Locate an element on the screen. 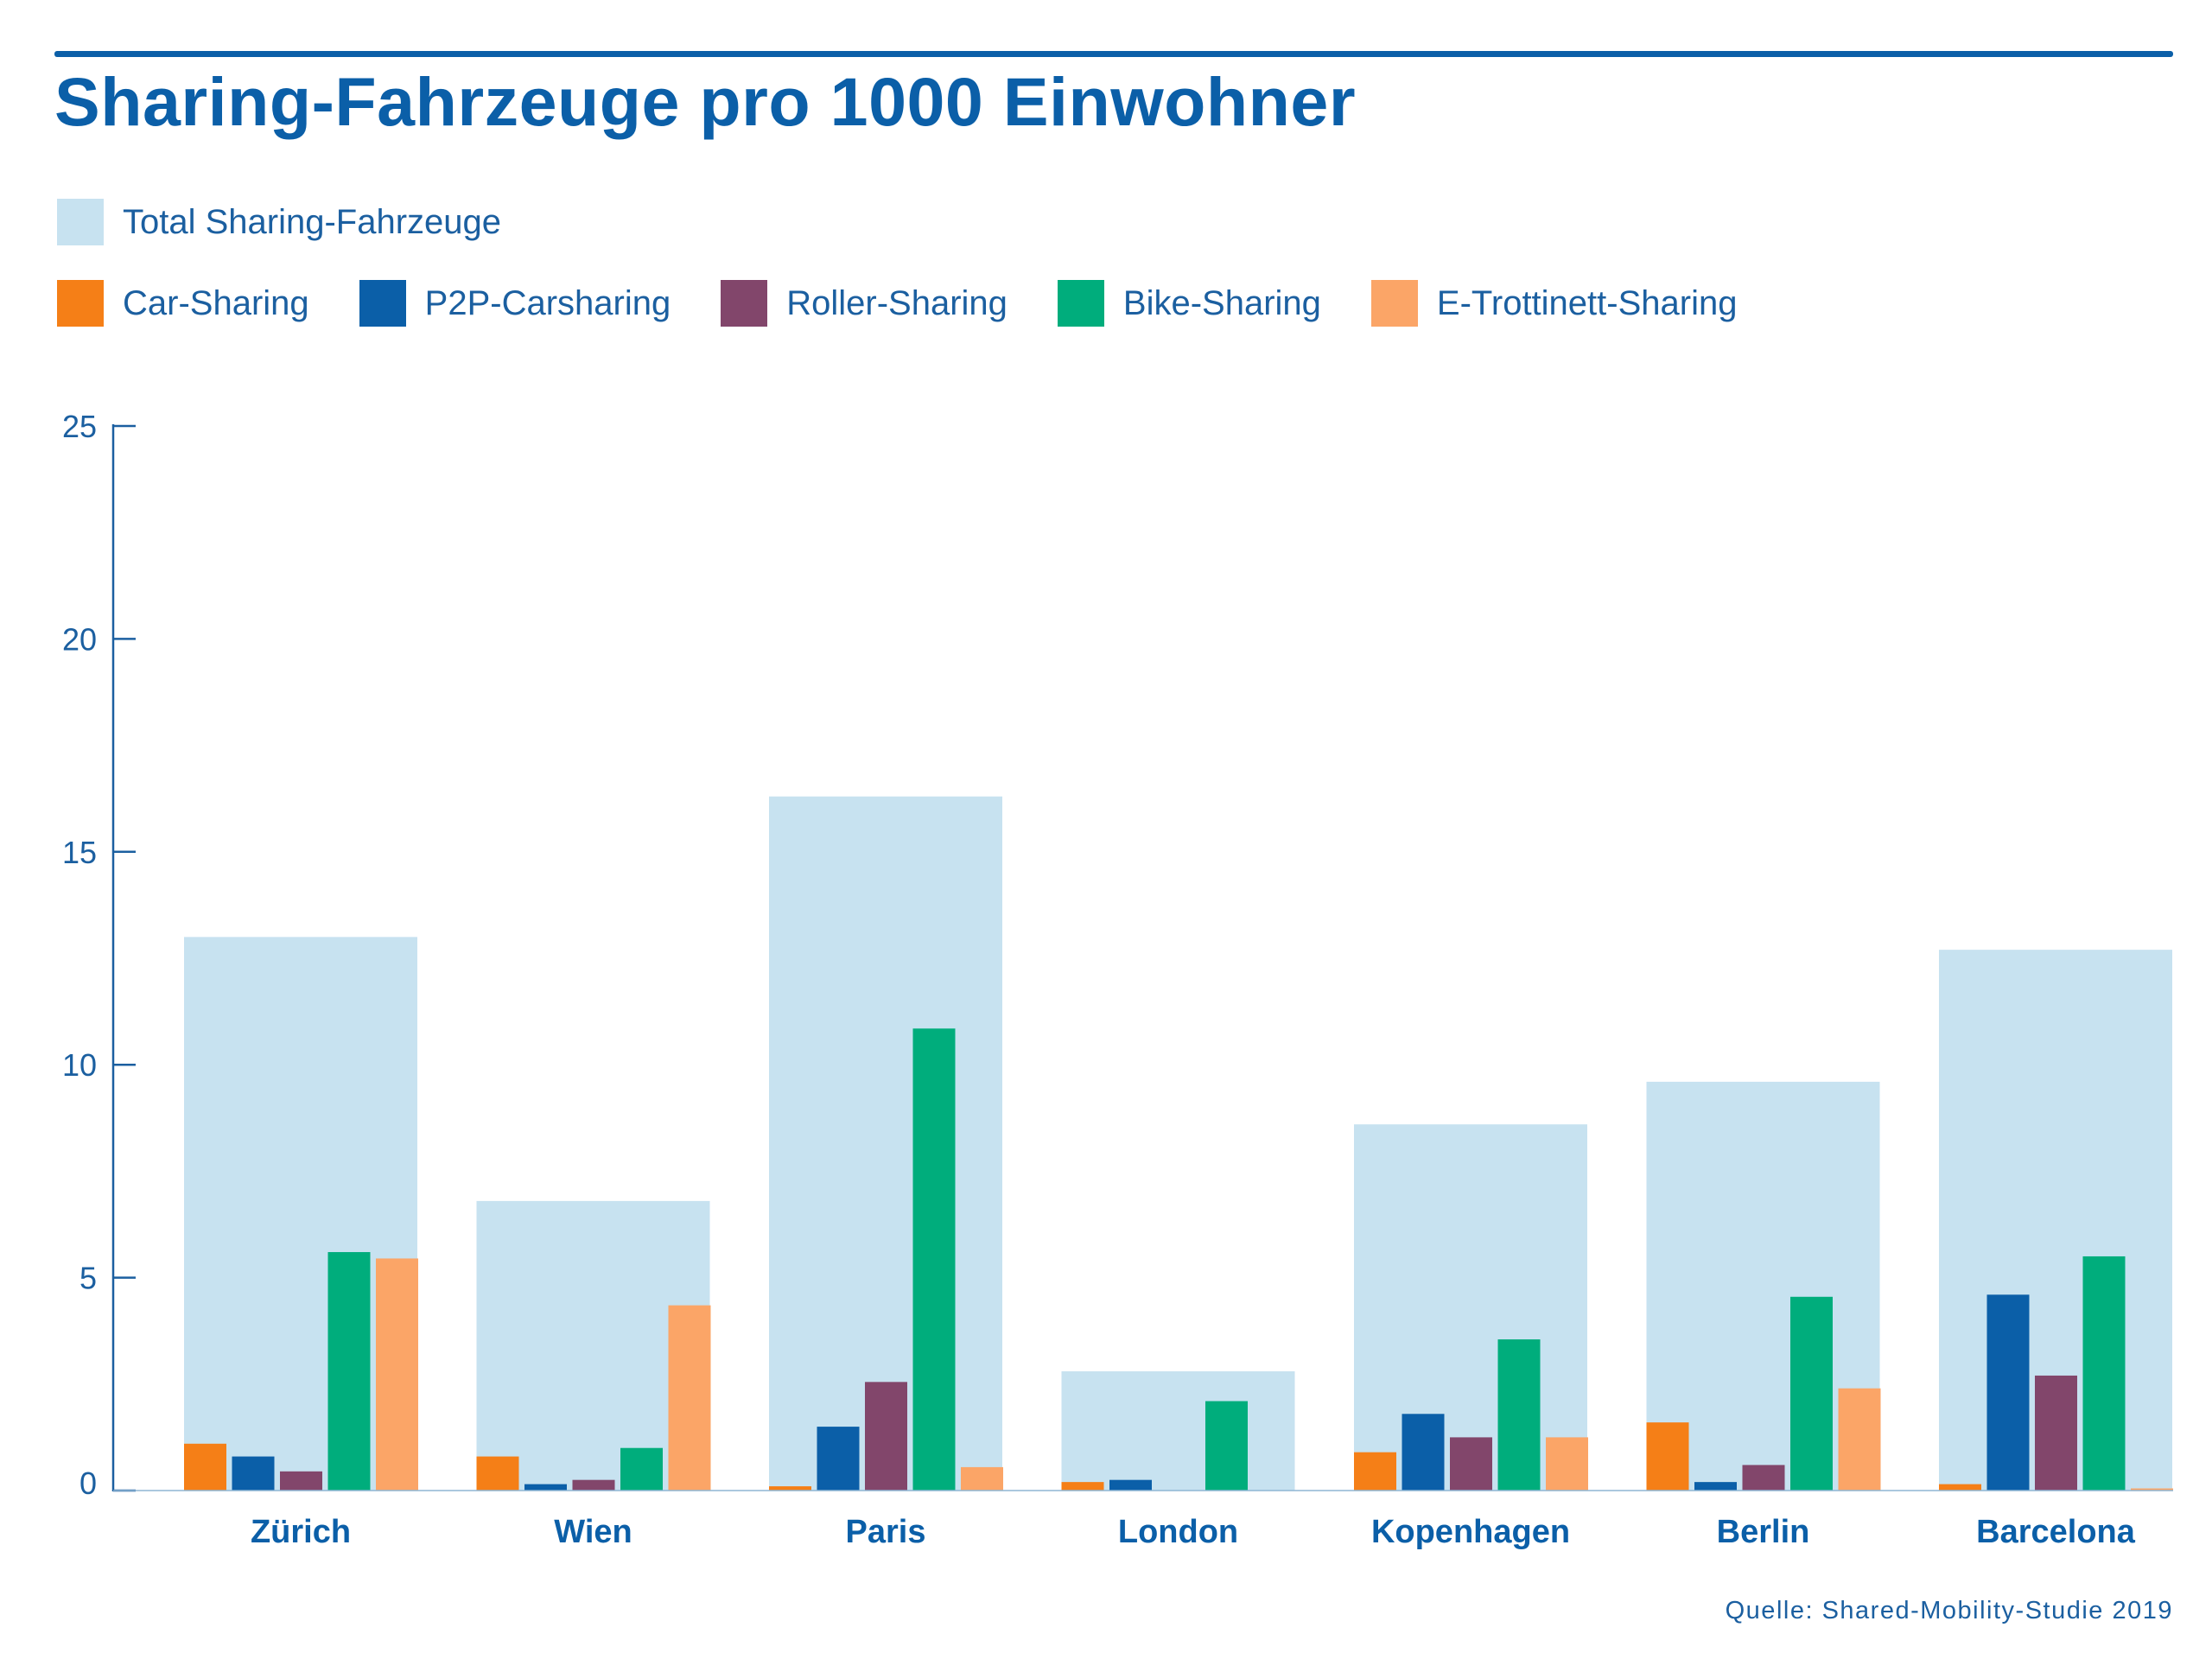  legend-swatch-car-sharing is located at coordinates (80, 303).